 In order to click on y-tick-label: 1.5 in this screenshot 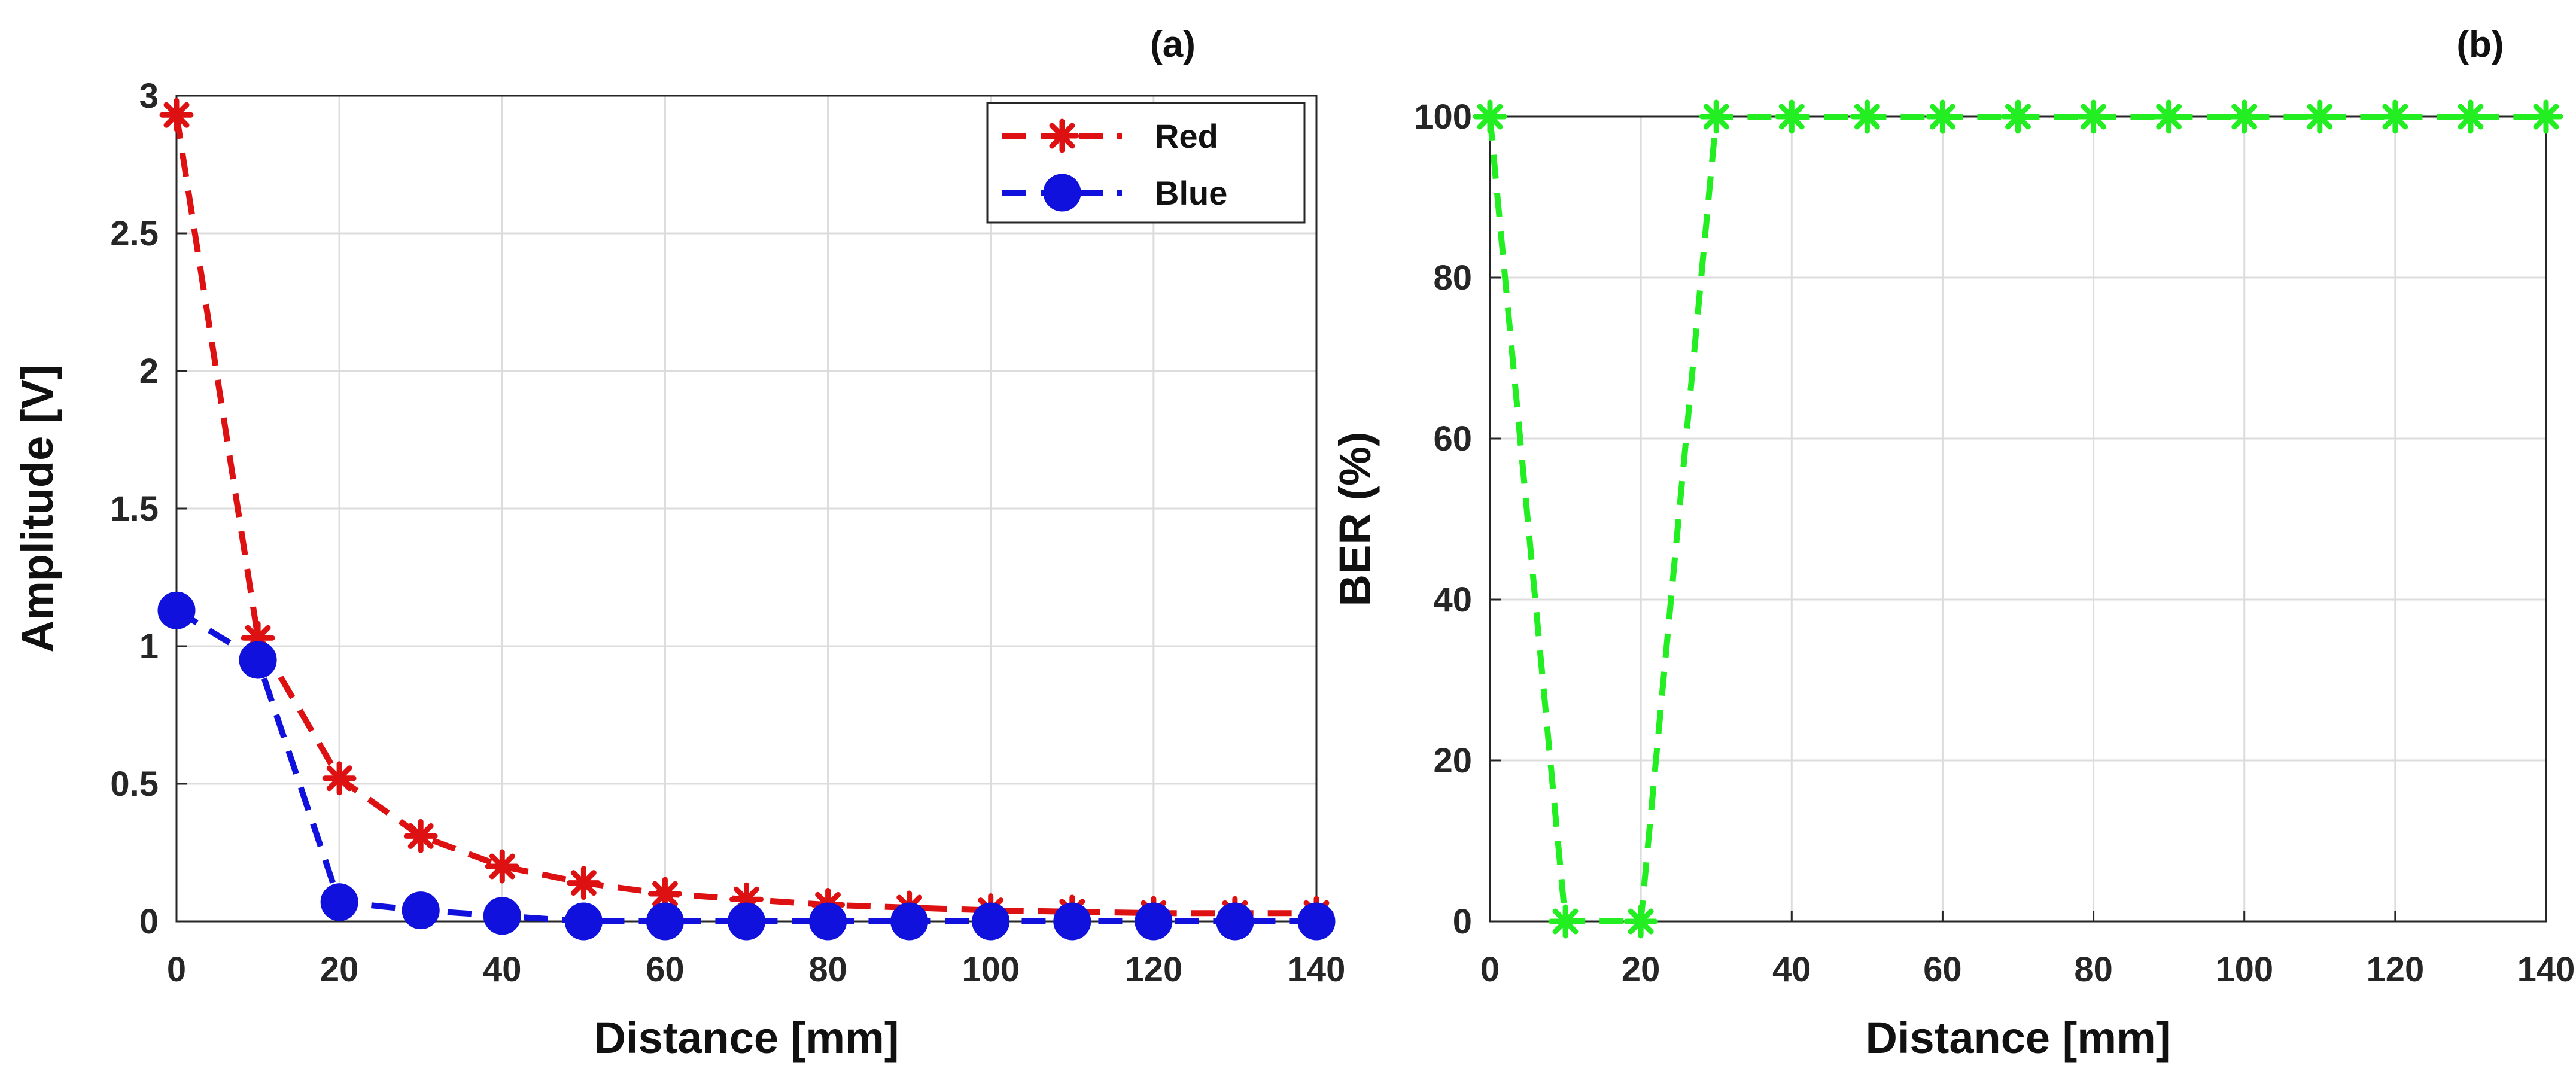, I will do `click(134, 508)`.